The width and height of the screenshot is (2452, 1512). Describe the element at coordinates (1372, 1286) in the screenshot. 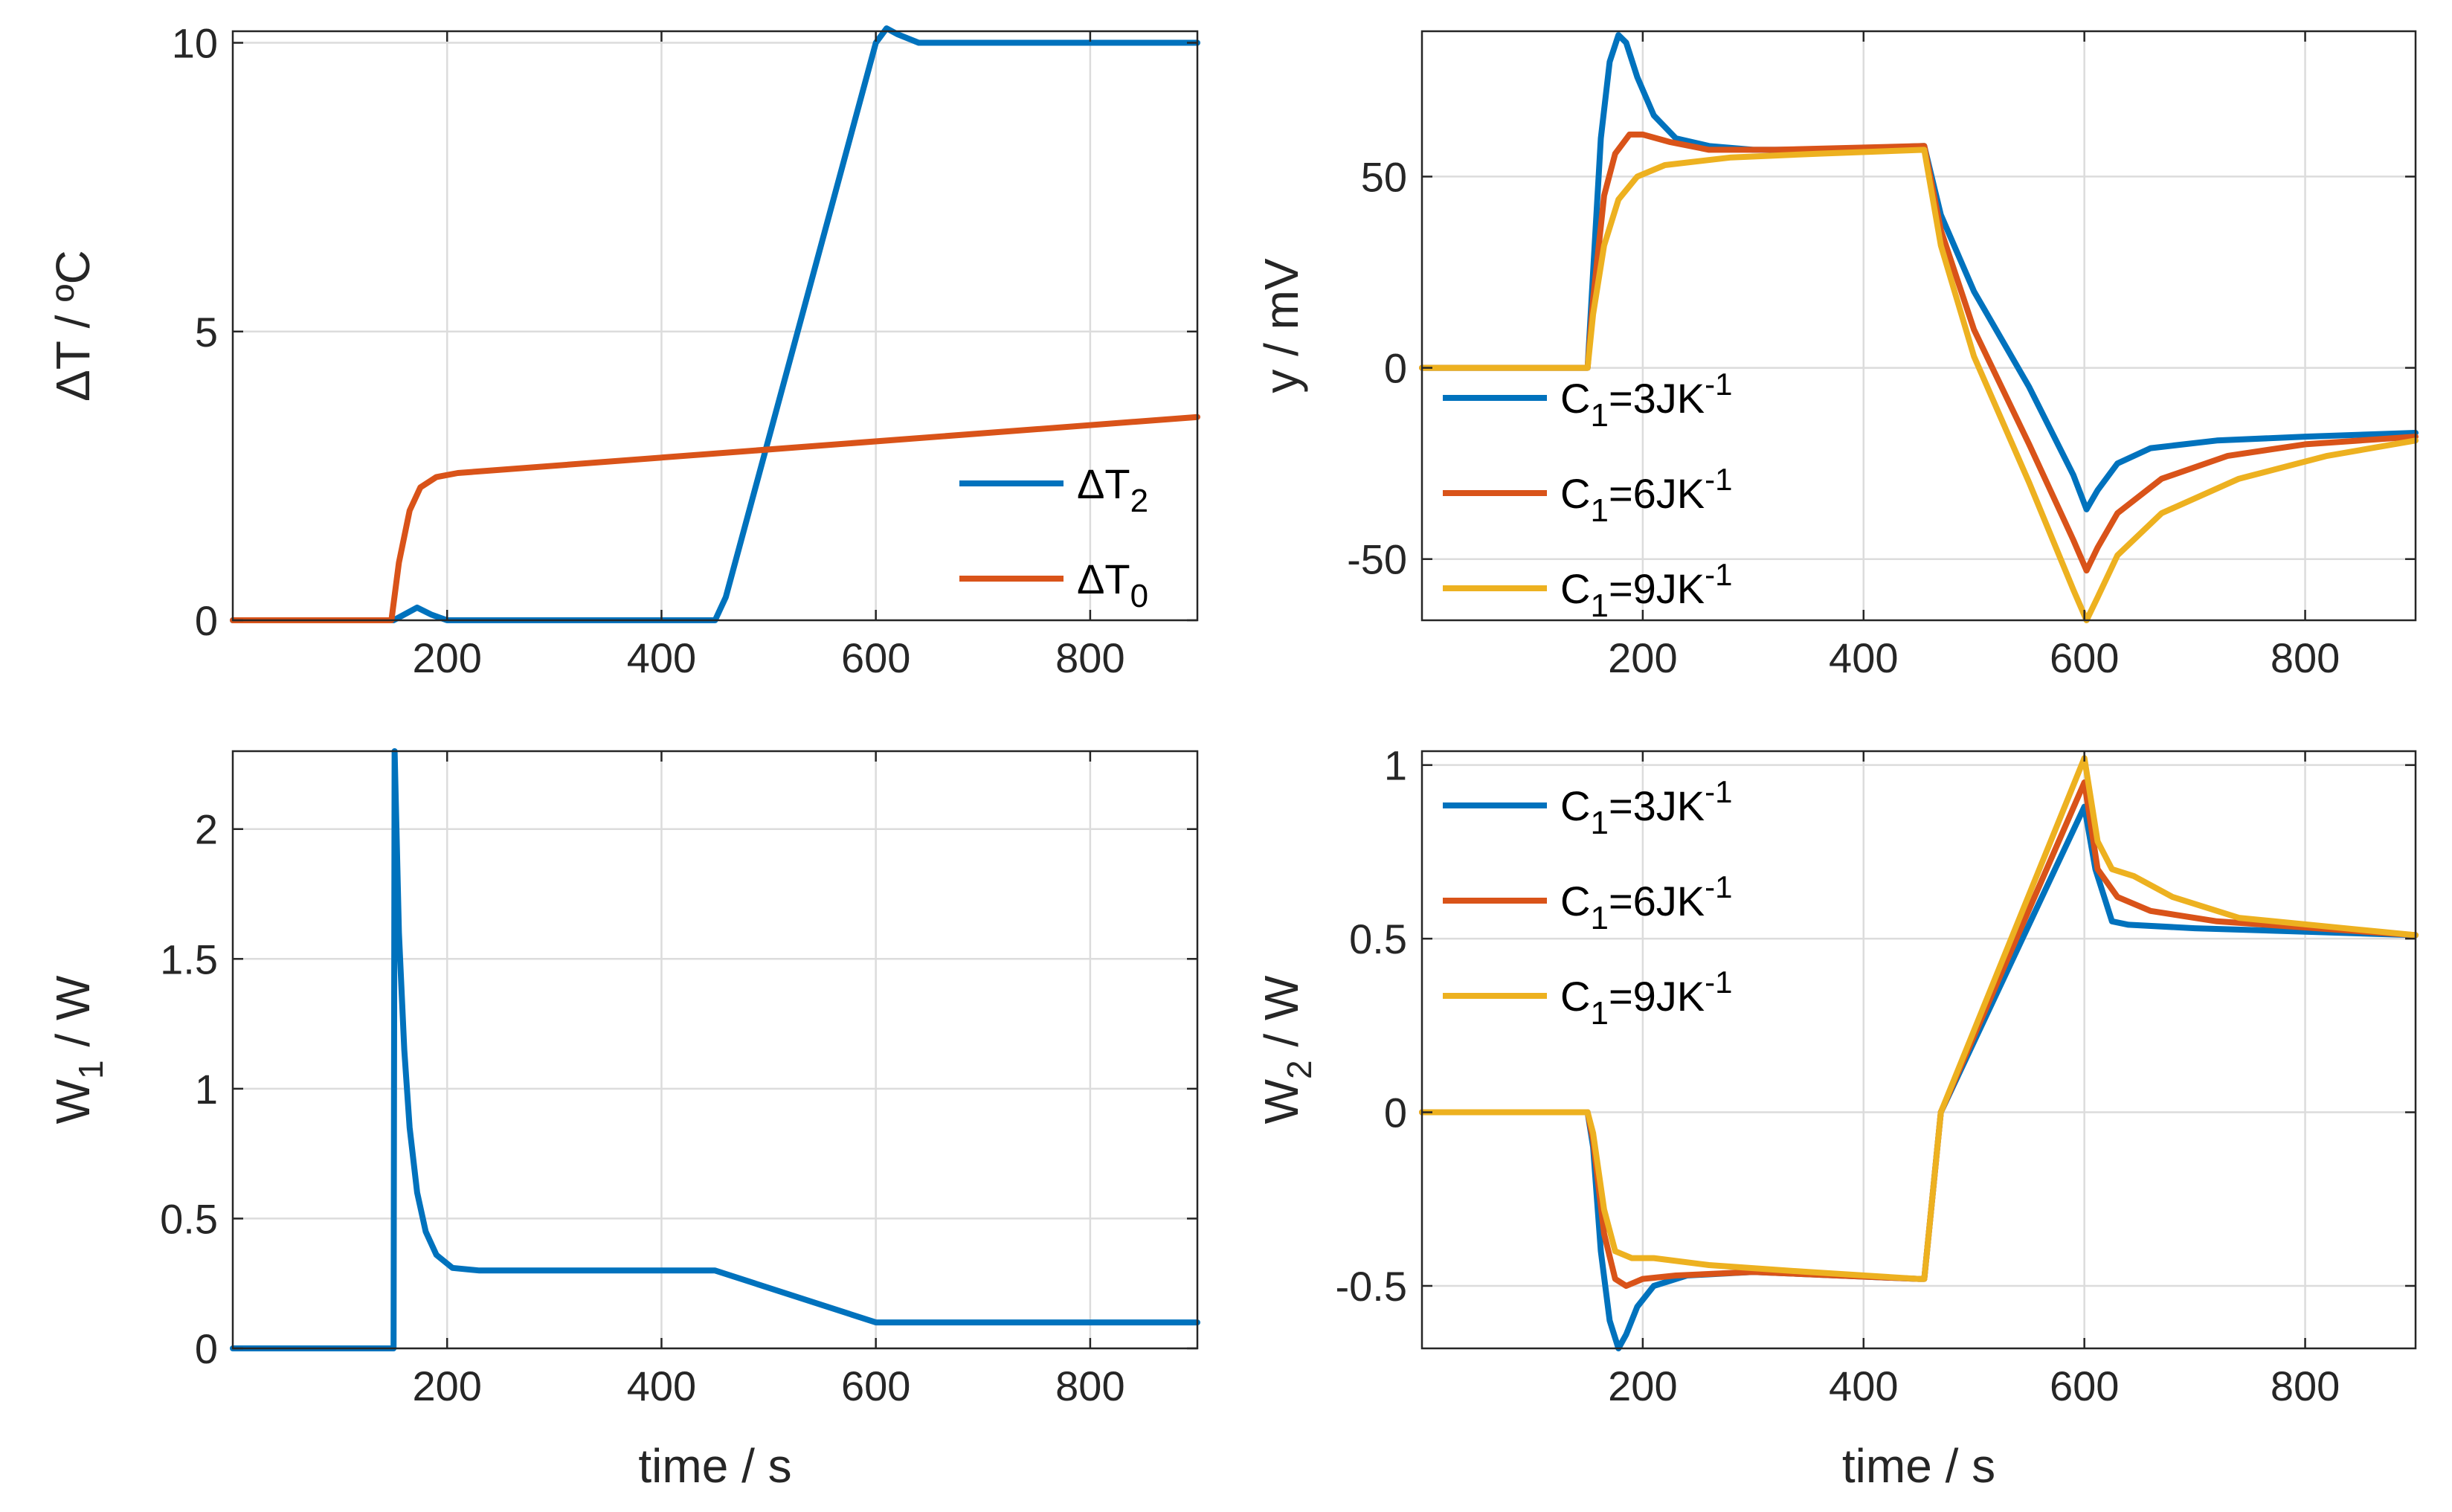

I see `y-tick-label: -0.5` at that location.